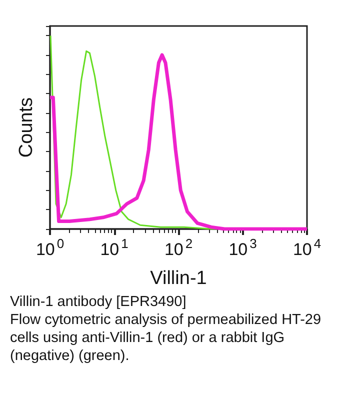 The width and height of the screenshot is (345, 400). What do you see at coordinates (99, 302) in the screenshot?
I see `text: Villin-1 antibody [EPR3490]` at bounding box center [99, 302].